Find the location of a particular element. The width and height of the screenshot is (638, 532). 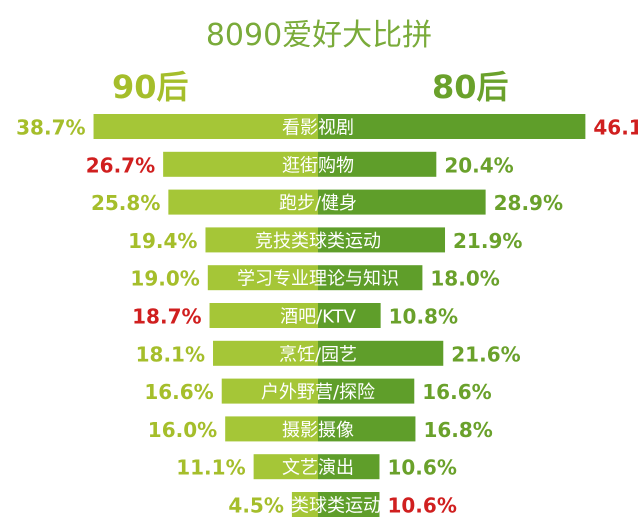

value-label-90s-9: 11.1% is located at coordinates (210, 468).